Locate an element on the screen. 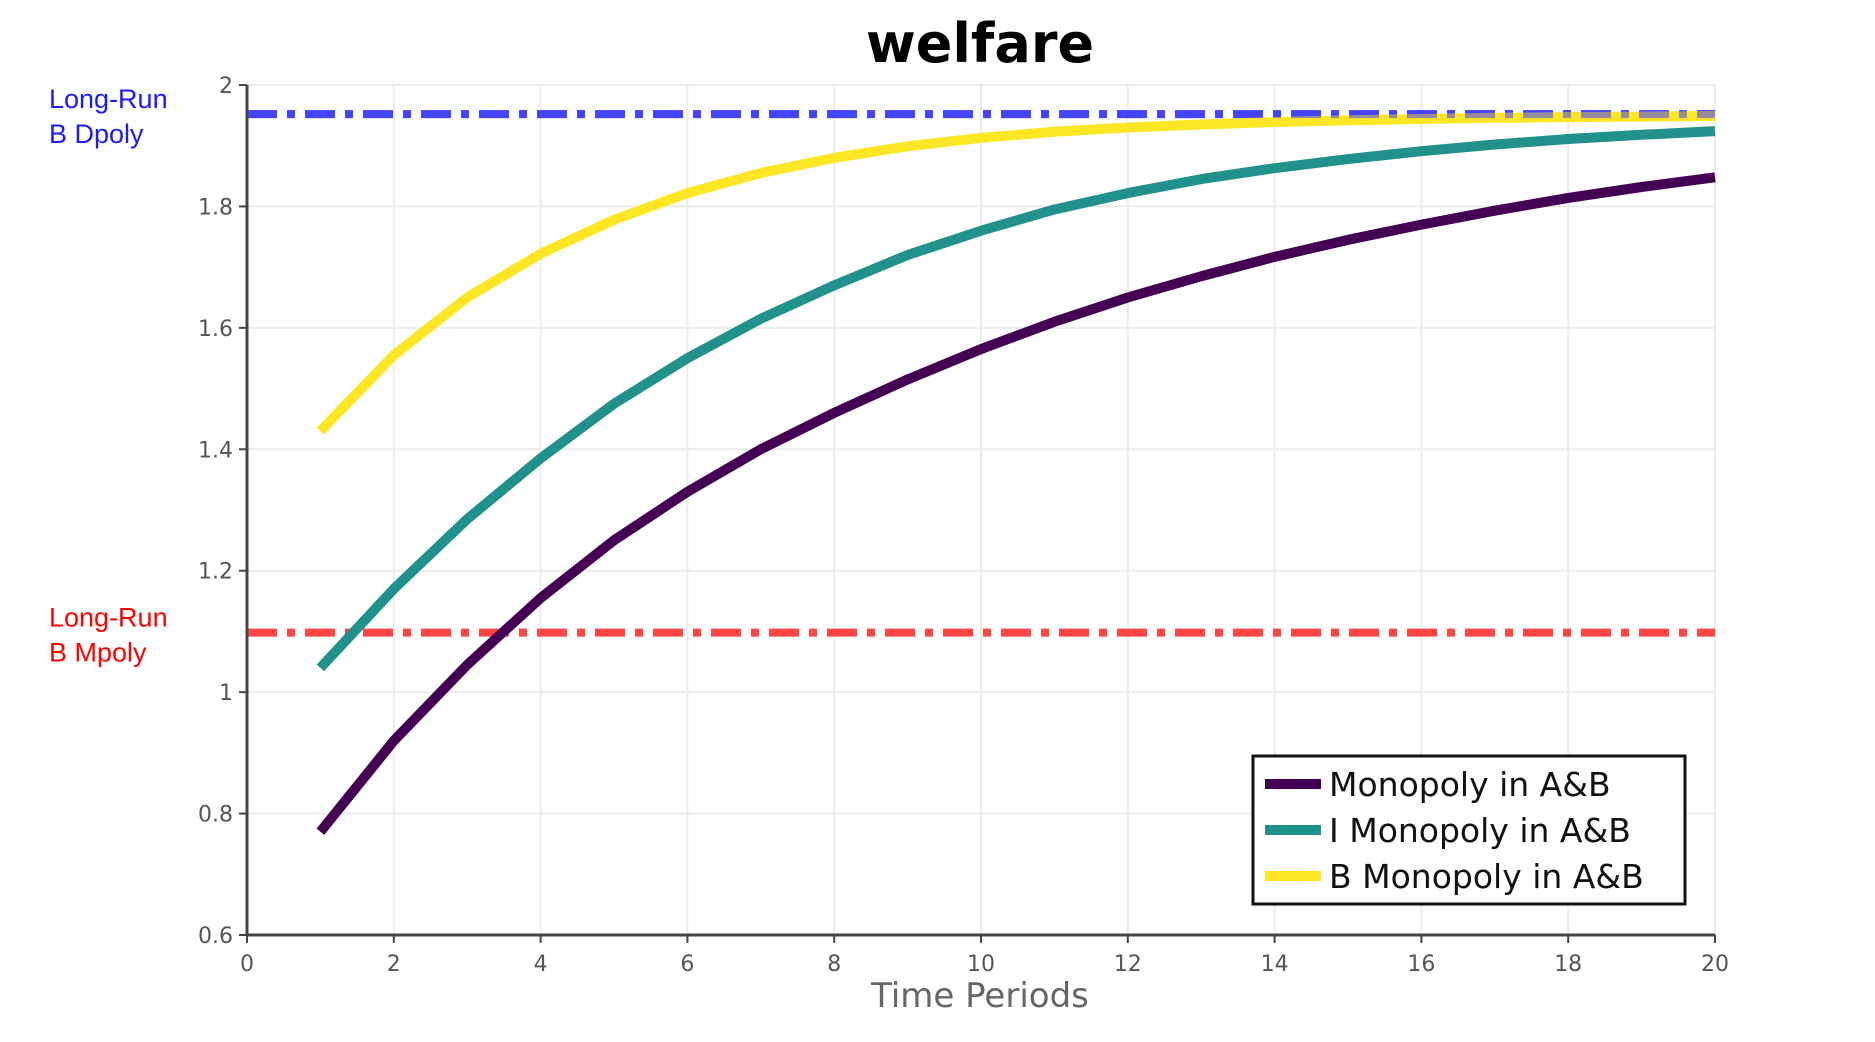 This screenshot has width=1875, height=1042. x-tick-label: 18 is located at coordinates (1568, 964).